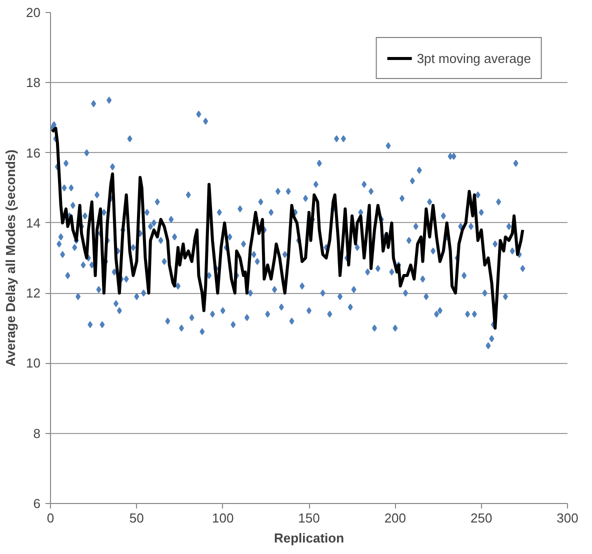  What do you see at coordinates (136, 518) in the screenshot?
I see `x-tick-label: 50` at bounding box center [136, 518].